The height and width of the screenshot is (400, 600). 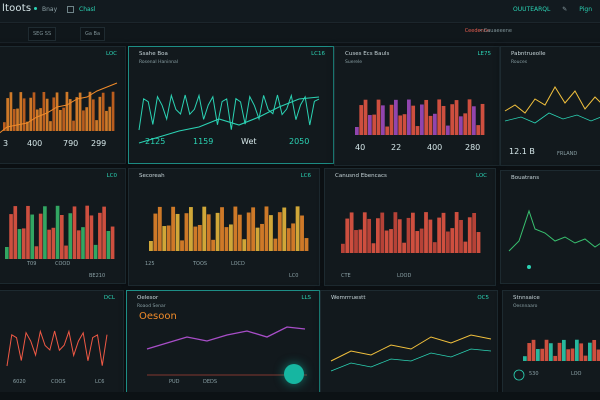 I want to click on panel-2-title: Ssahe Boa, so click(x=153, y=54).